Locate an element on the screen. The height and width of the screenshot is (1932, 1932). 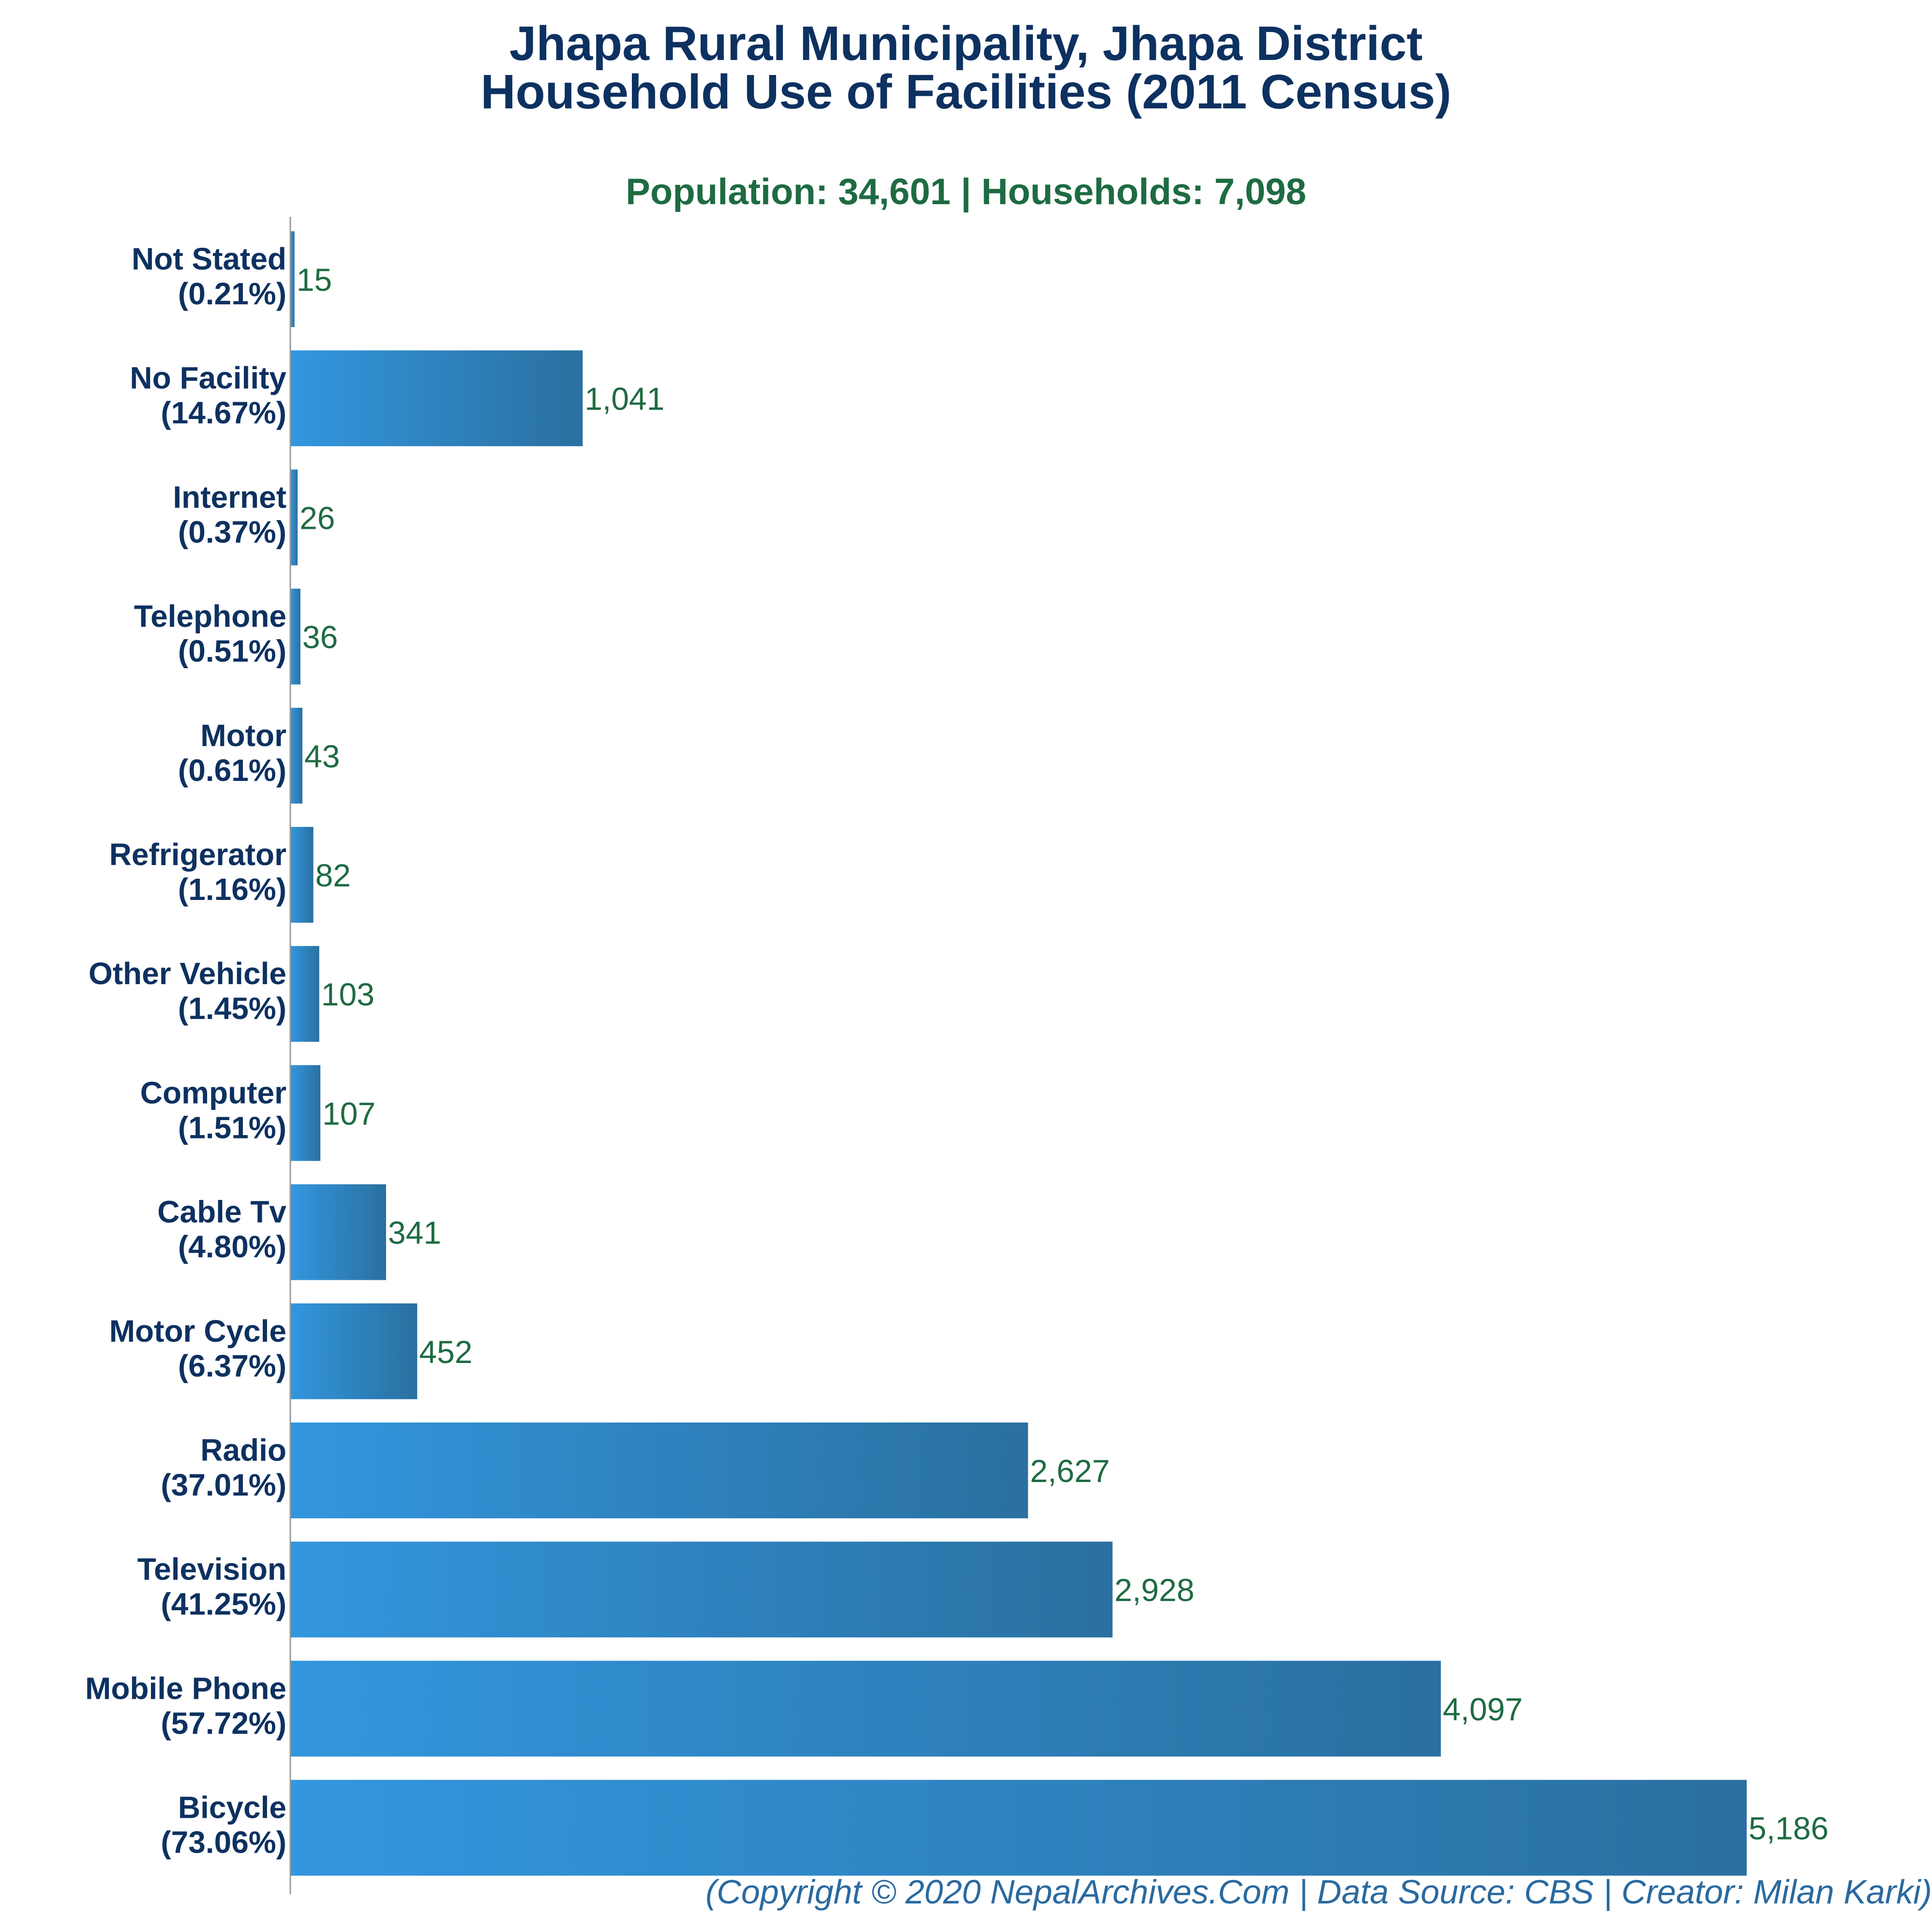
bar-bicycle is located at coordinates (1018, 1828).